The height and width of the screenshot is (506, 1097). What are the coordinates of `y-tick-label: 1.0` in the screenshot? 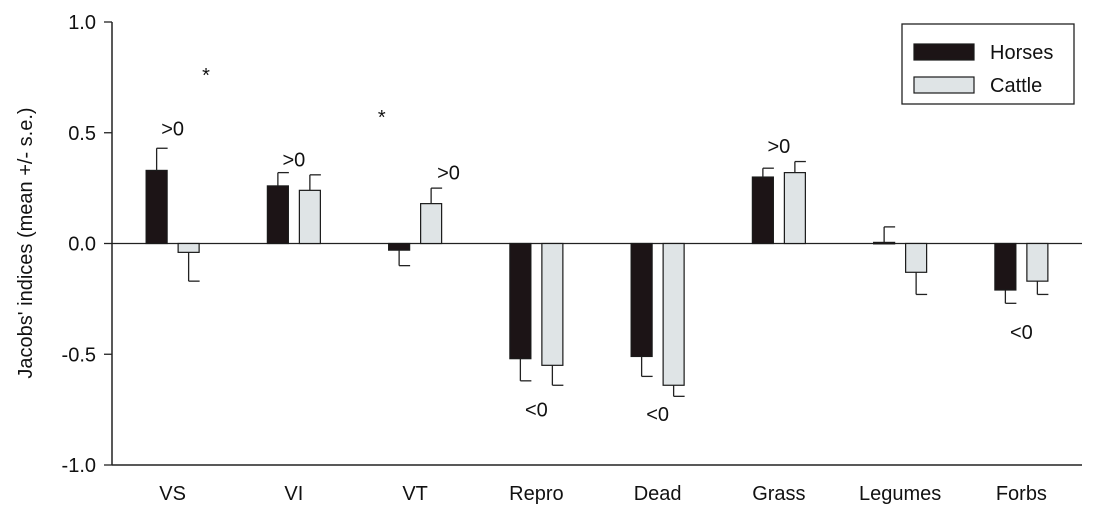 It's located at (82, 23).